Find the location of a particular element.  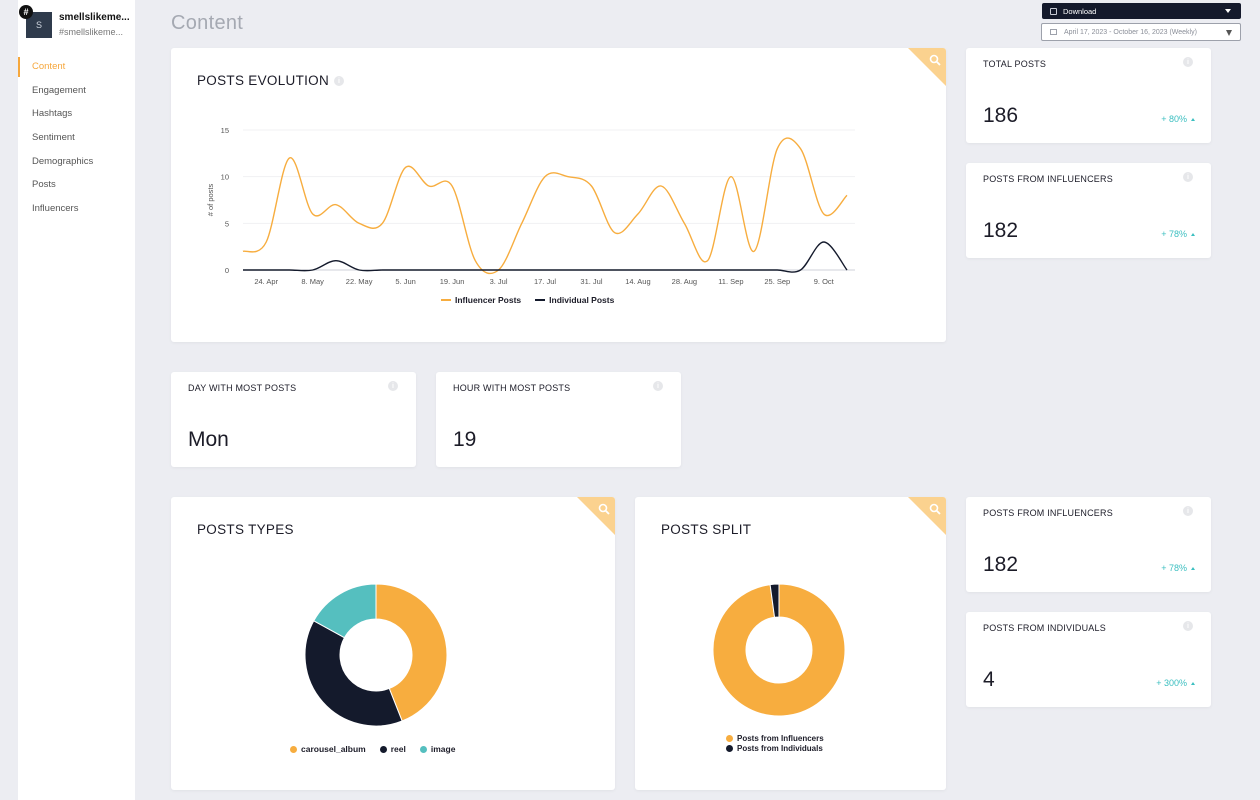

chart-legend: carousel_album reel image is located at coordinates (372, 749).